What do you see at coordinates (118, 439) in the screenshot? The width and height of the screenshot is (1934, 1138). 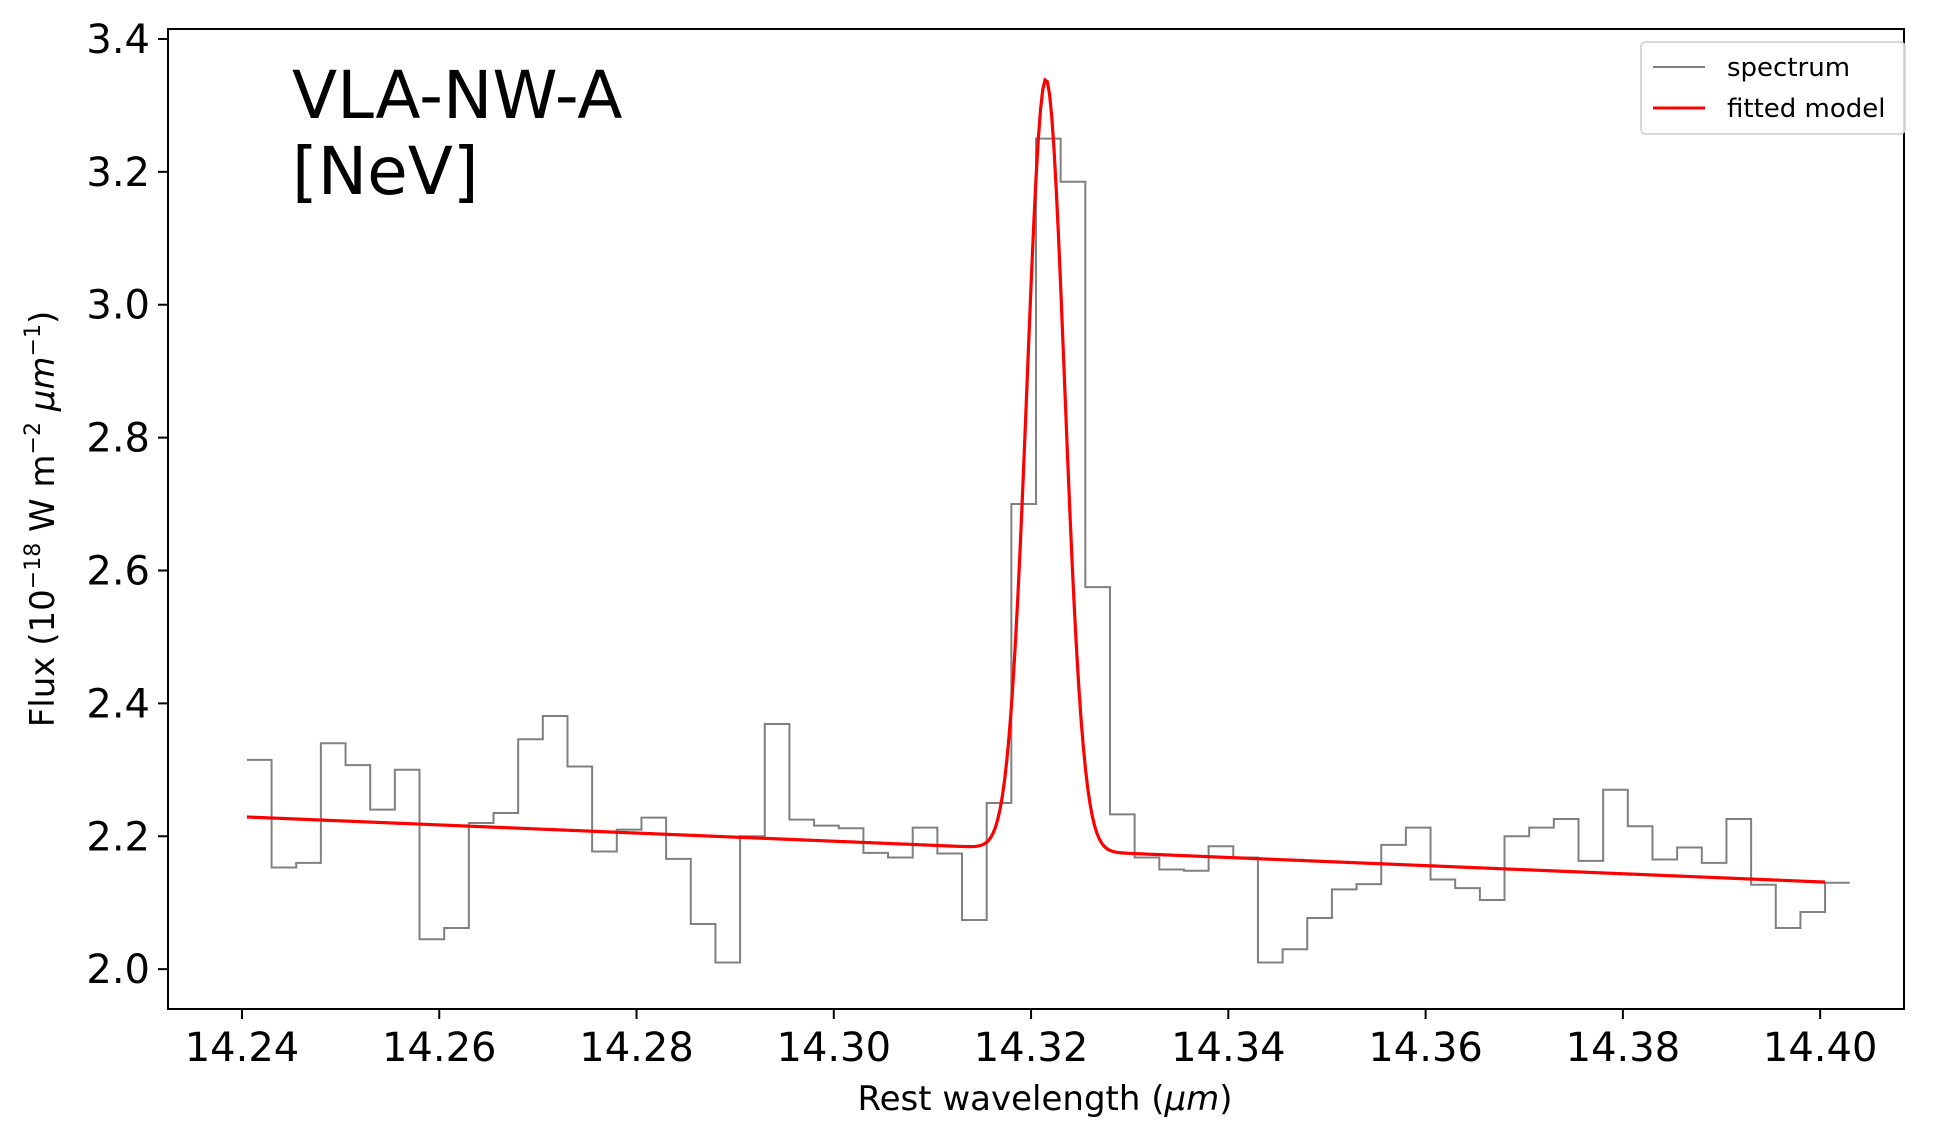 I see `y-tick-label: 2.8` at bounding box center [118, 439].